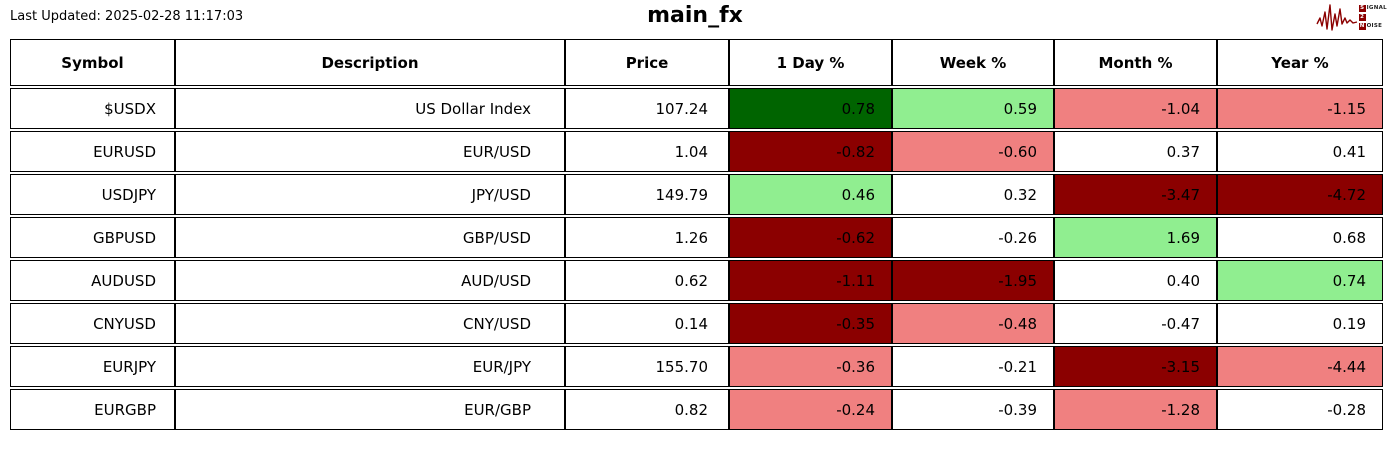 The width and height of the screenshot is (1390, 470). Describe the element at coordinates (647, 108) in the screenshot. I see `cell-price: 107.24` at that location.